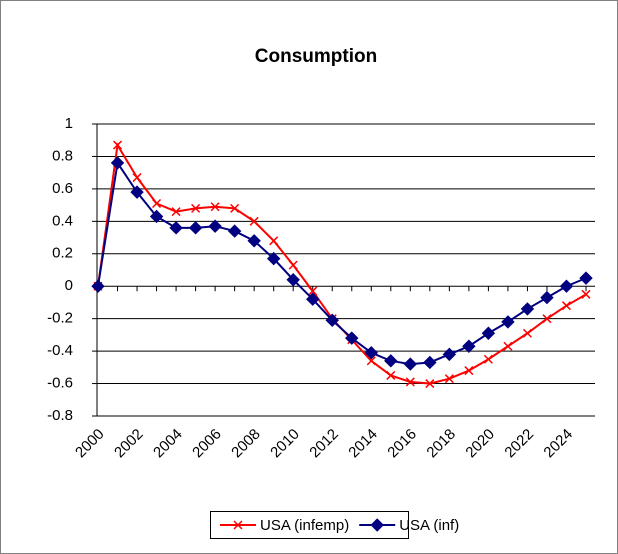  Describe the element at coordinates (69, 285) in the screenshot. I see `y-tick-label: 0` at that location.